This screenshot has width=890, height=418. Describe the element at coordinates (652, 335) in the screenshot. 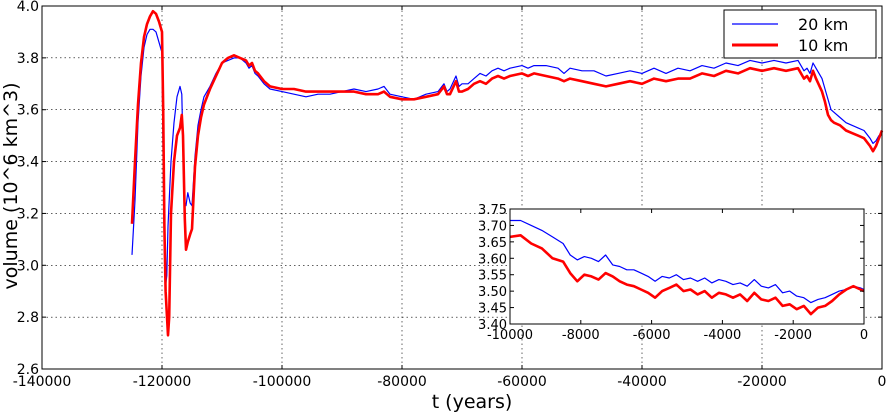

I see `x-tick-label: -6000` at that location.